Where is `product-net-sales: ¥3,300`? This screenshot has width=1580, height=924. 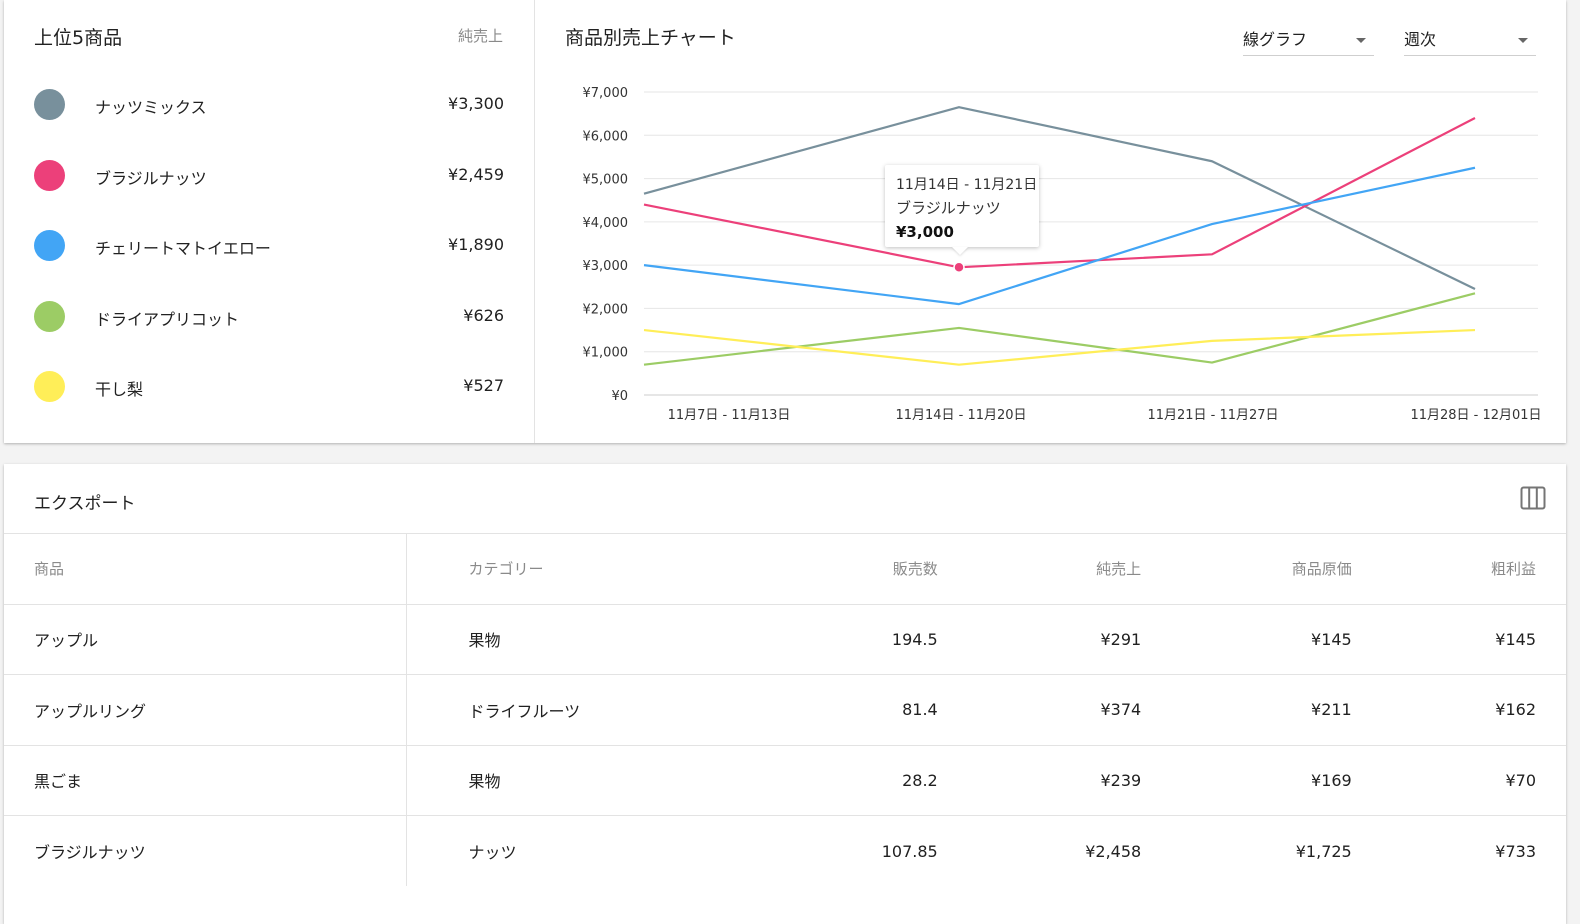 product-net-sales: ¥3,300 is located at coordinates (476, 103).